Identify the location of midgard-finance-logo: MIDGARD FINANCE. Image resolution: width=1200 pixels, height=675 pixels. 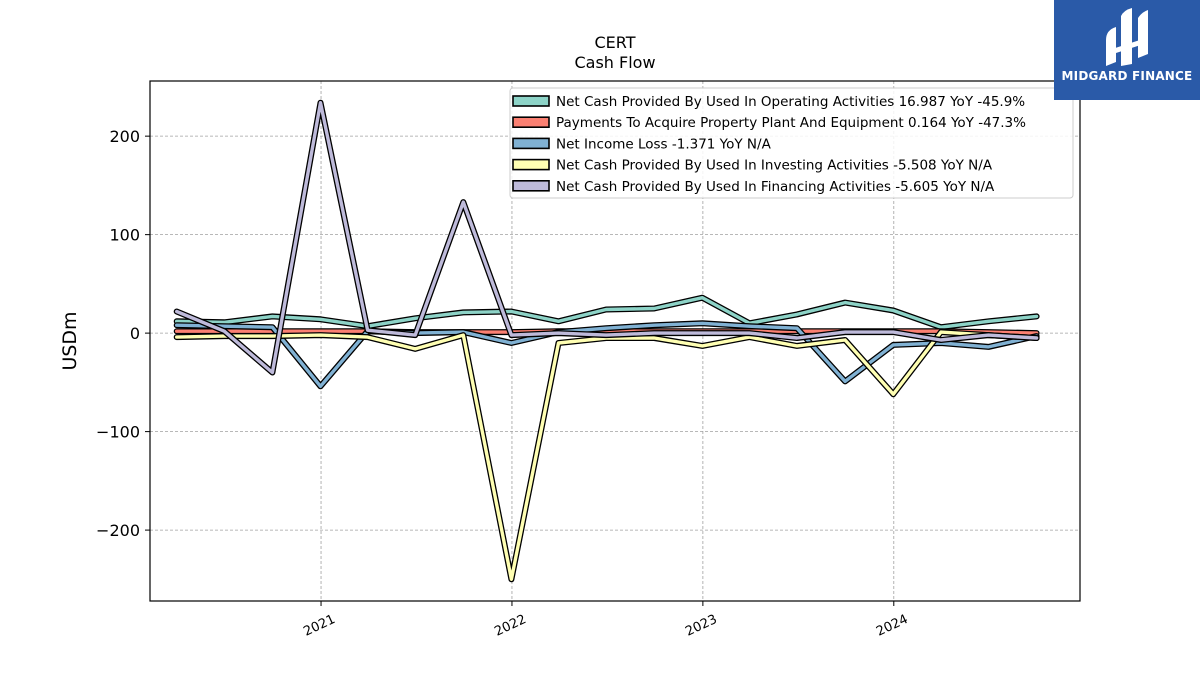
(1127, 50).